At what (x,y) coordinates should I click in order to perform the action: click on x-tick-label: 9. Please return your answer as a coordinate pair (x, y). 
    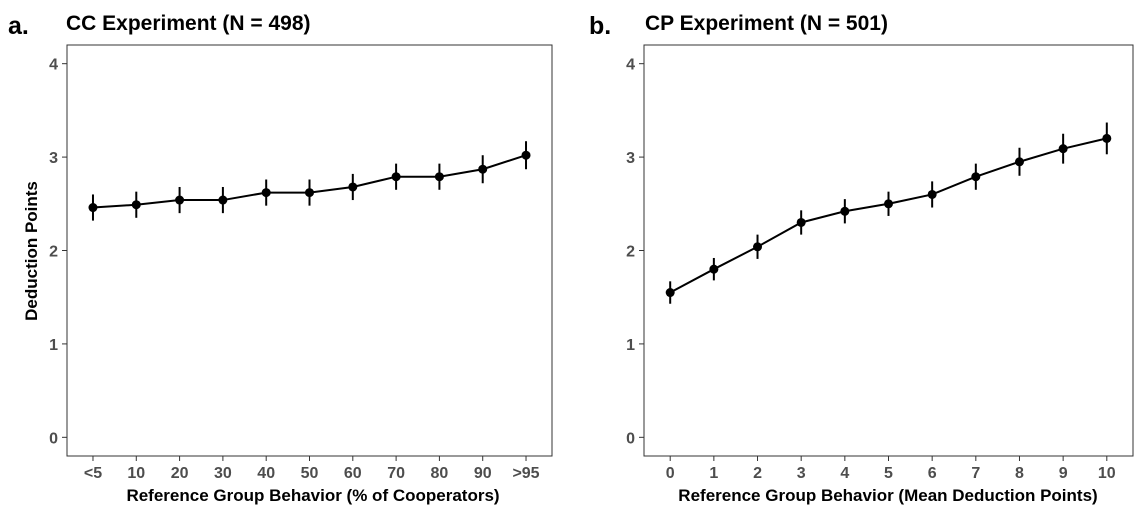
    Looking at the image, I should click on (1063, 473).